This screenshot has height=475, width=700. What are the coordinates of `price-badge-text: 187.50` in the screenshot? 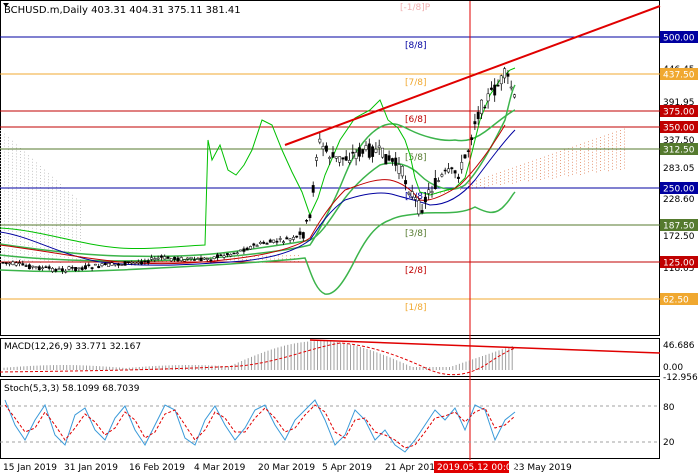 It's located at (679, 227).